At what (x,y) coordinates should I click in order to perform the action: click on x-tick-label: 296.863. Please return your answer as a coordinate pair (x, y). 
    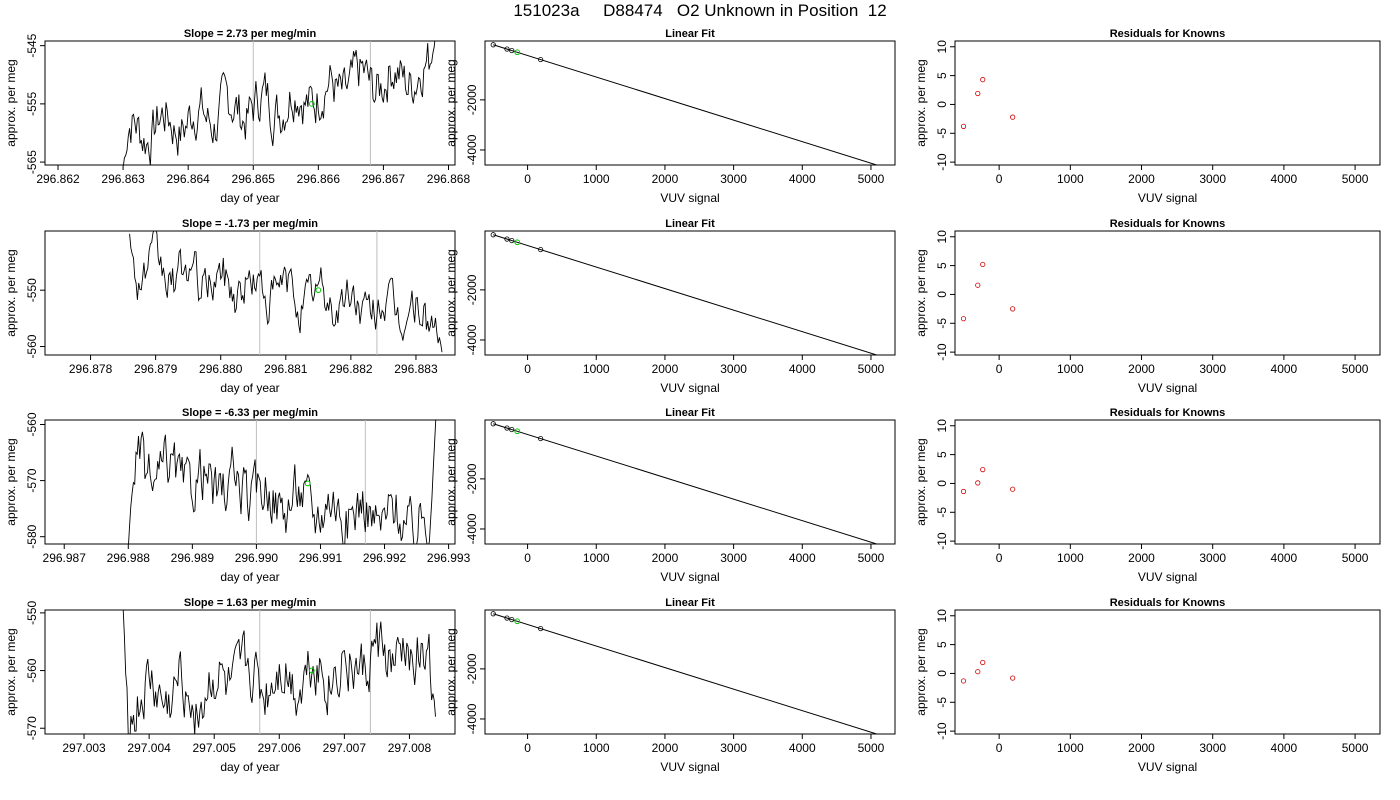
    Looking at the image, I should click on (123, 179).